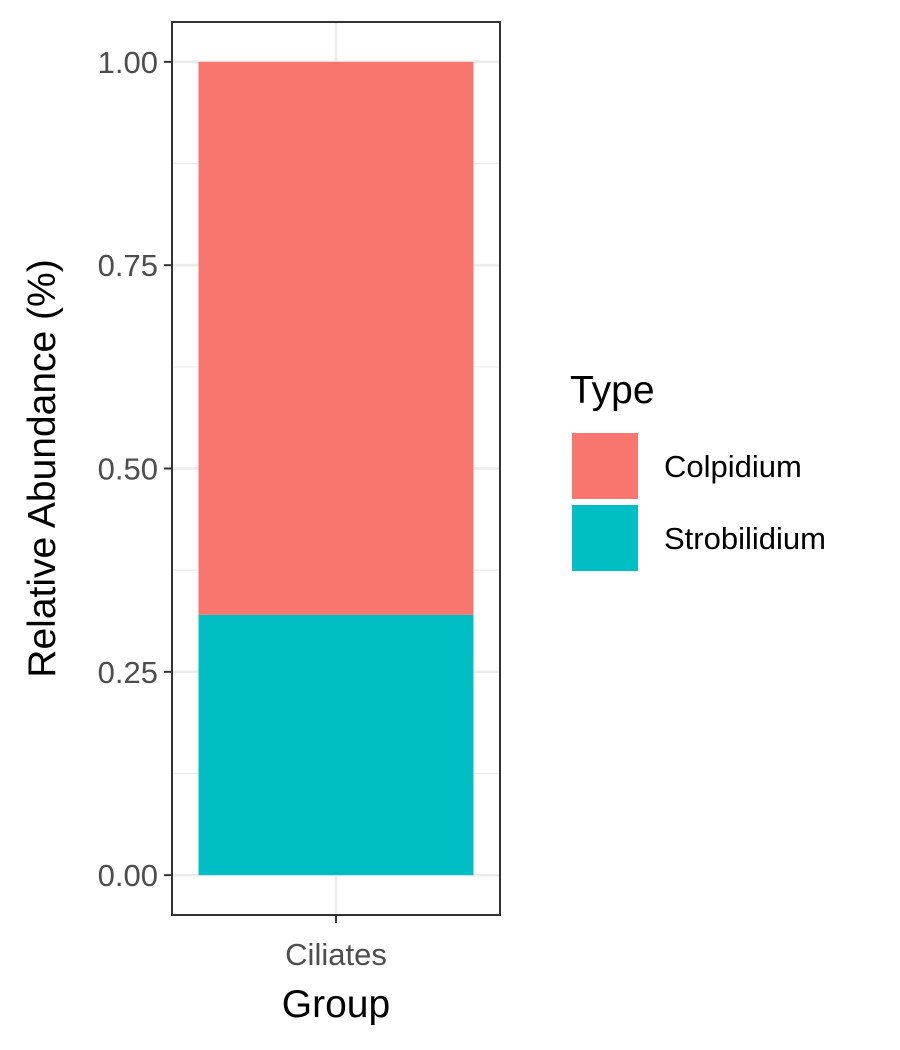  What do you see at coordinates (699, 502) in the screenshot?
I see `legend-items: Colpidium Strobilidium` at bounding box center [699, 502].